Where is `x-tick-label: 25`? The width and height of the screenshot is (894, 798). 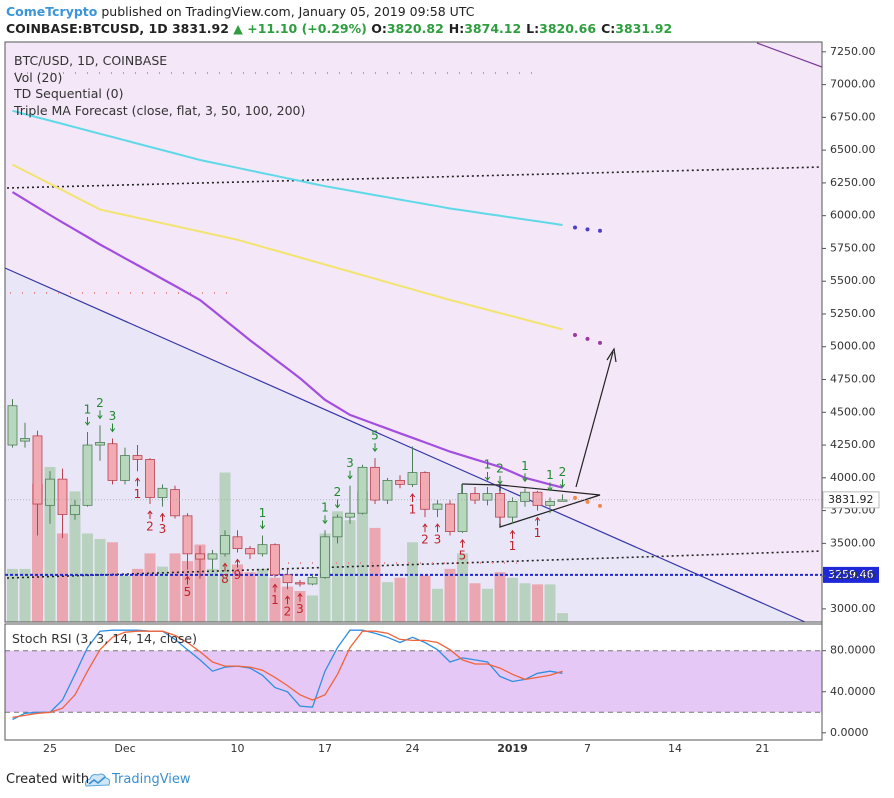 x-tick-label: 25 is located at coordinates (50, 748).